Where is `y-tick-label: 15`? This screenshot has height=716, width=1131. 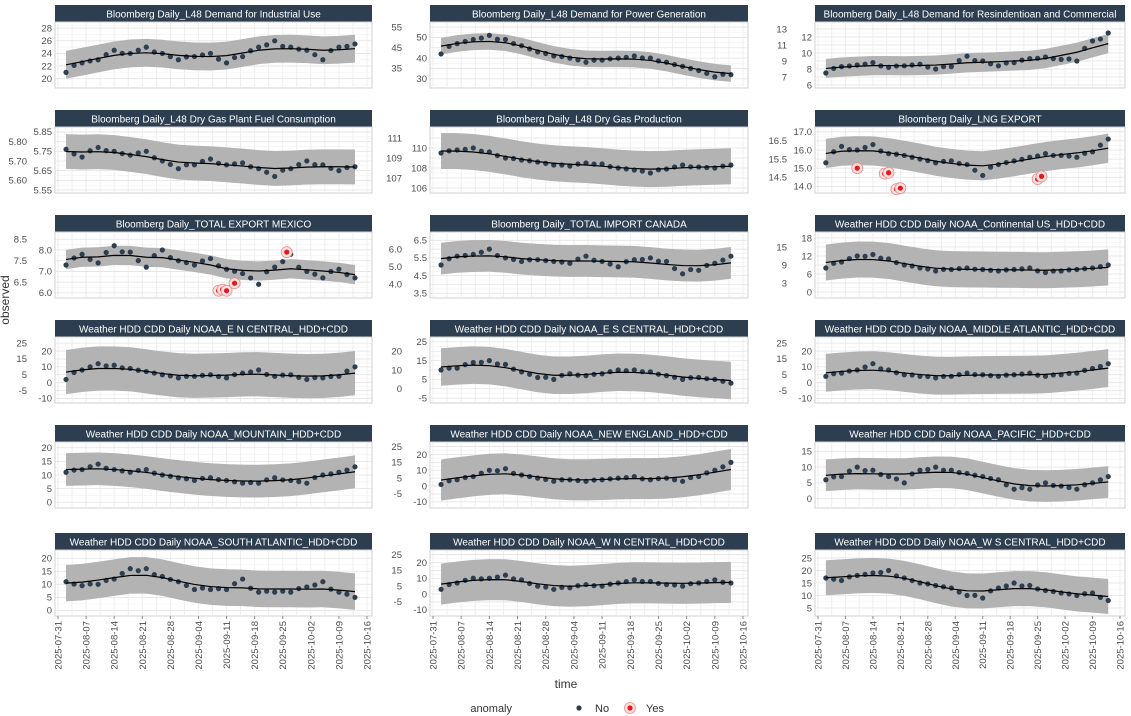
y-tick-label: 15 is located at coordinates (781, 359).